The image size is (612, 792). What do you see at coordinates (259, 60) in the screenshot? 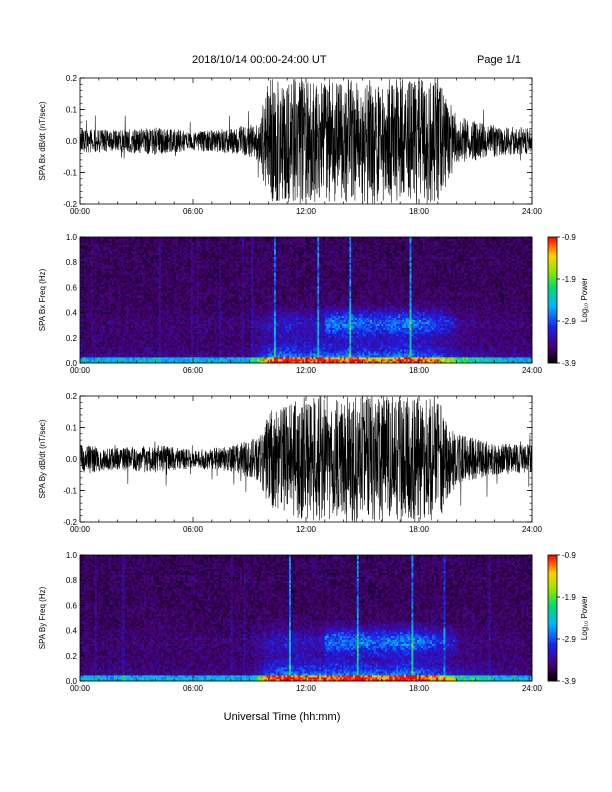
I see `chart-title: 2018/10/14 00:00-24:00 UT` at bounding box center [259, 60].